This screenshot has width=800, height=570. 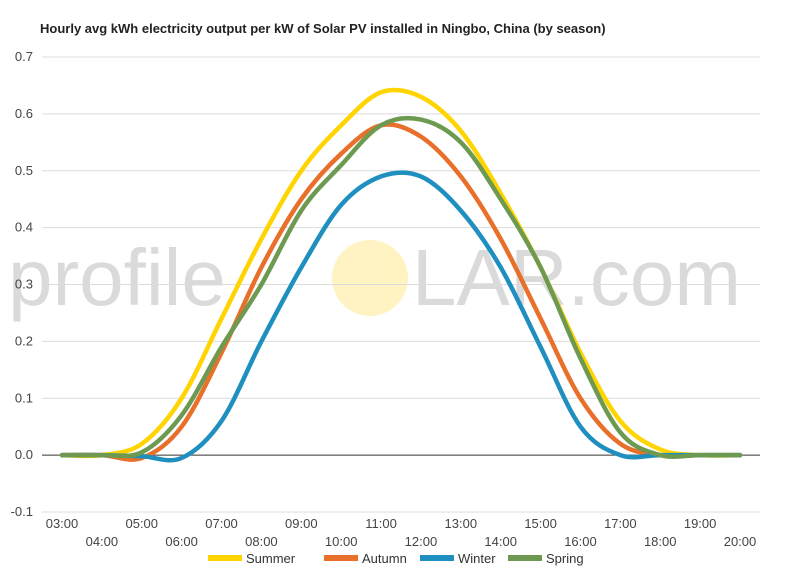 What do you see at coordinates (580, 541) in the screenshot?
I see `x-tick-label: 16:00` at bounding box center [580, 541].